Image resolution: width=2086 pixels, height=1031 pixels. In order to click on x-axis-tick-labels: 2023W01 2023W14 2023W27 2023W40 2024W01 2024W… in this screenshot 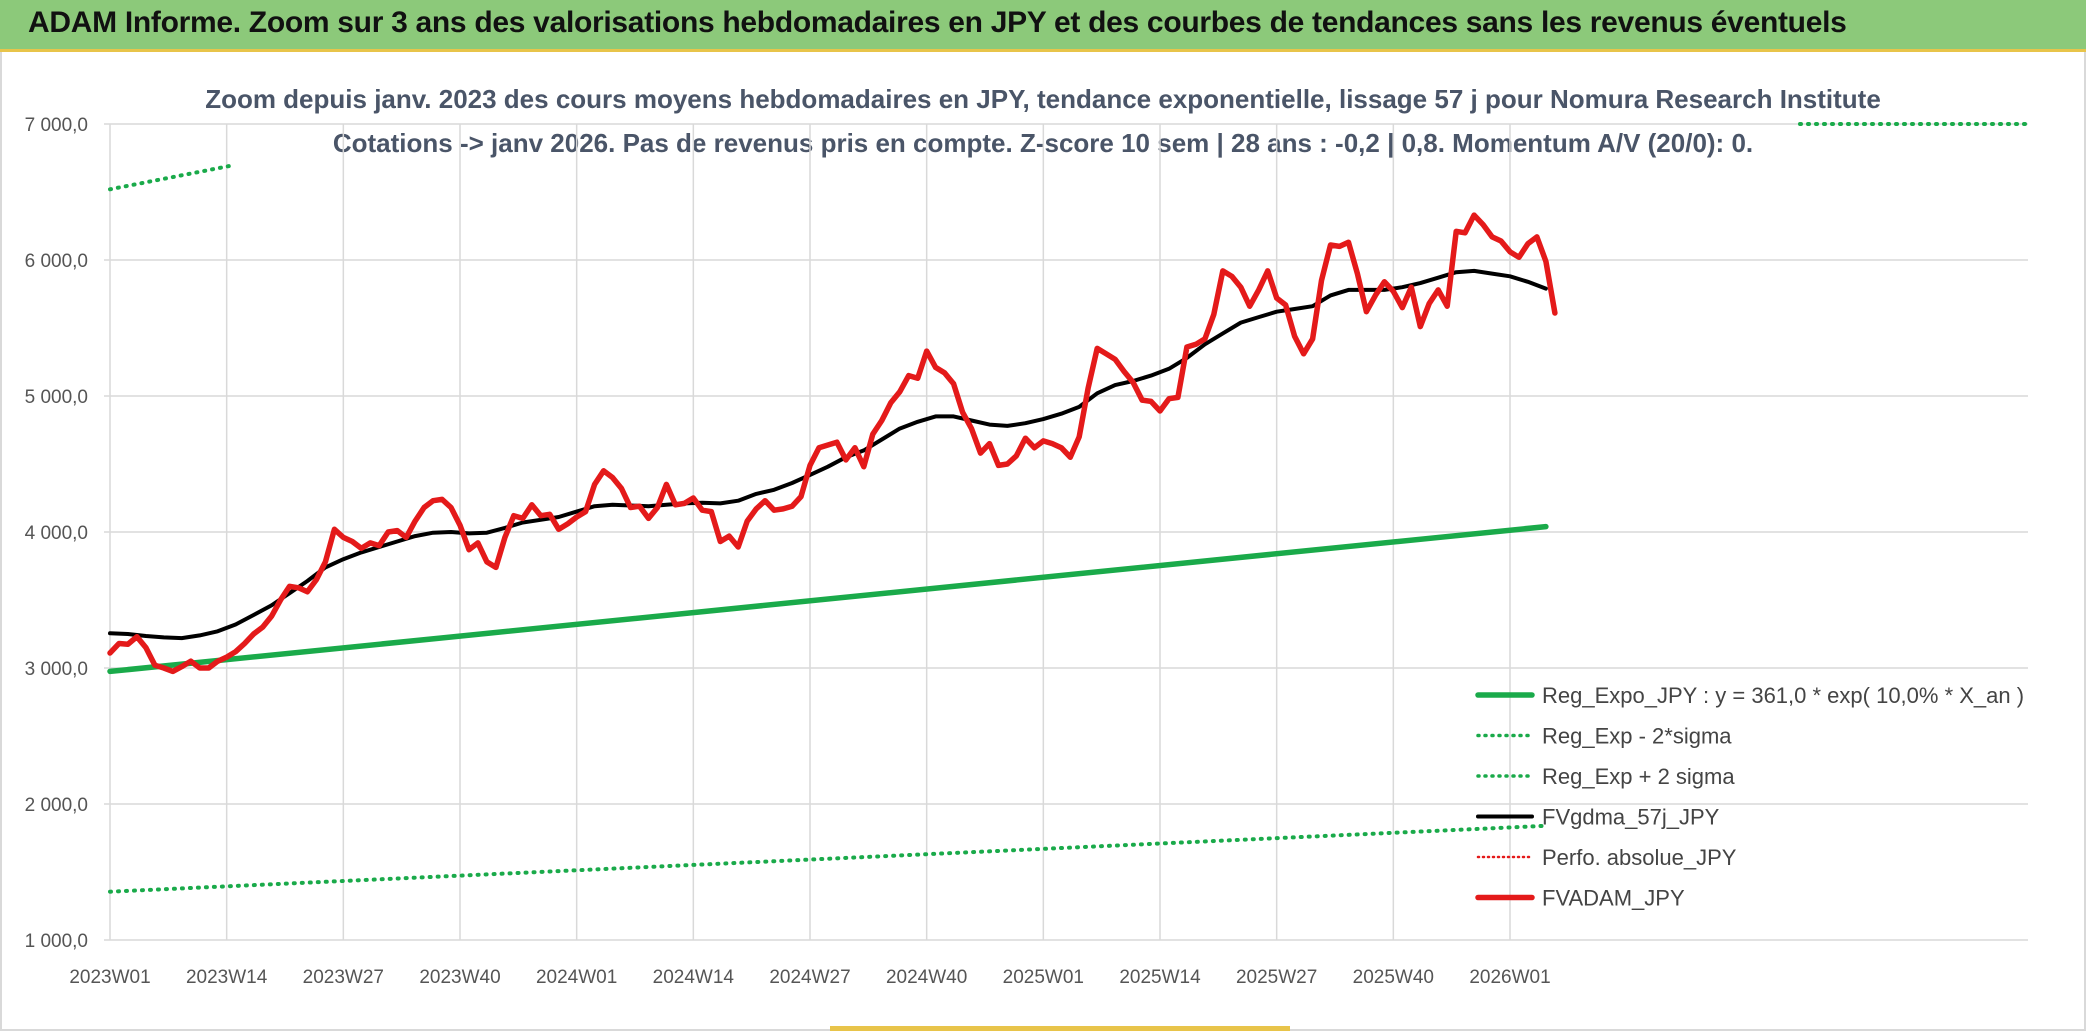, I will do `click(809, 977)`.